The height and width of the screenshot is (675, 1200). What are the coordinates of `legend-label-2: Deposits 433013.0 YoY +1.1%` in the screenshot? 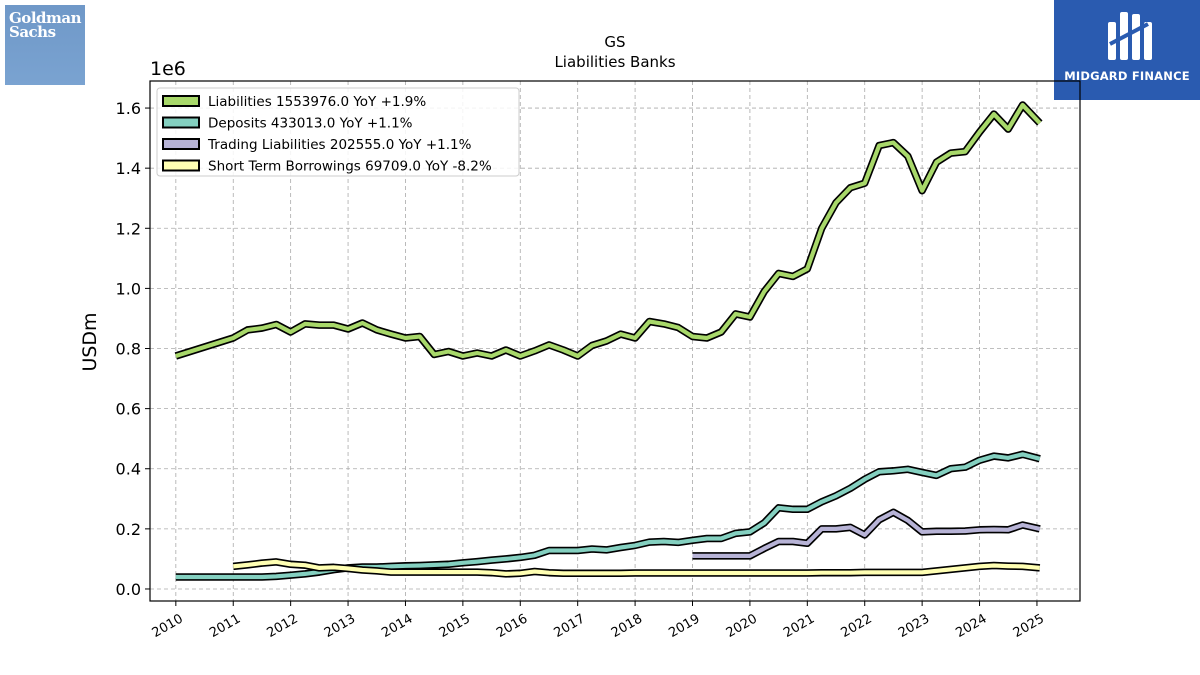 It's located at (310, 124).